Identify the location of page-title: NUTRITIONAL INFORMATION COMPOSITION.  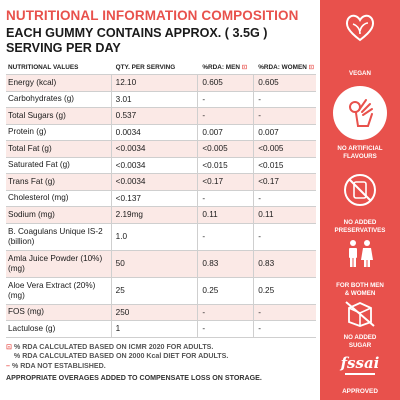
(152, 15).